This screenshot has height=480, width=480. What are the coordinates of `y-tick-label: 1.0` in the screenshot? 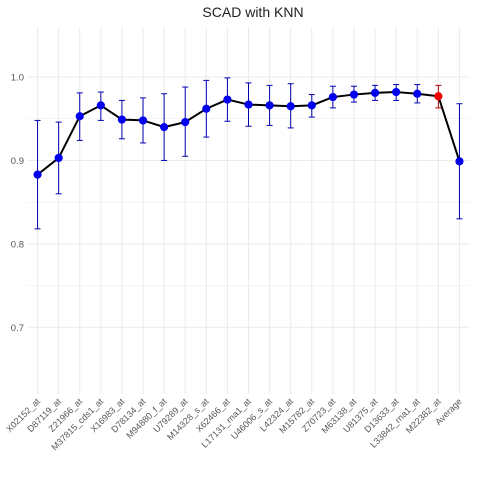 It's located at (17, 78).